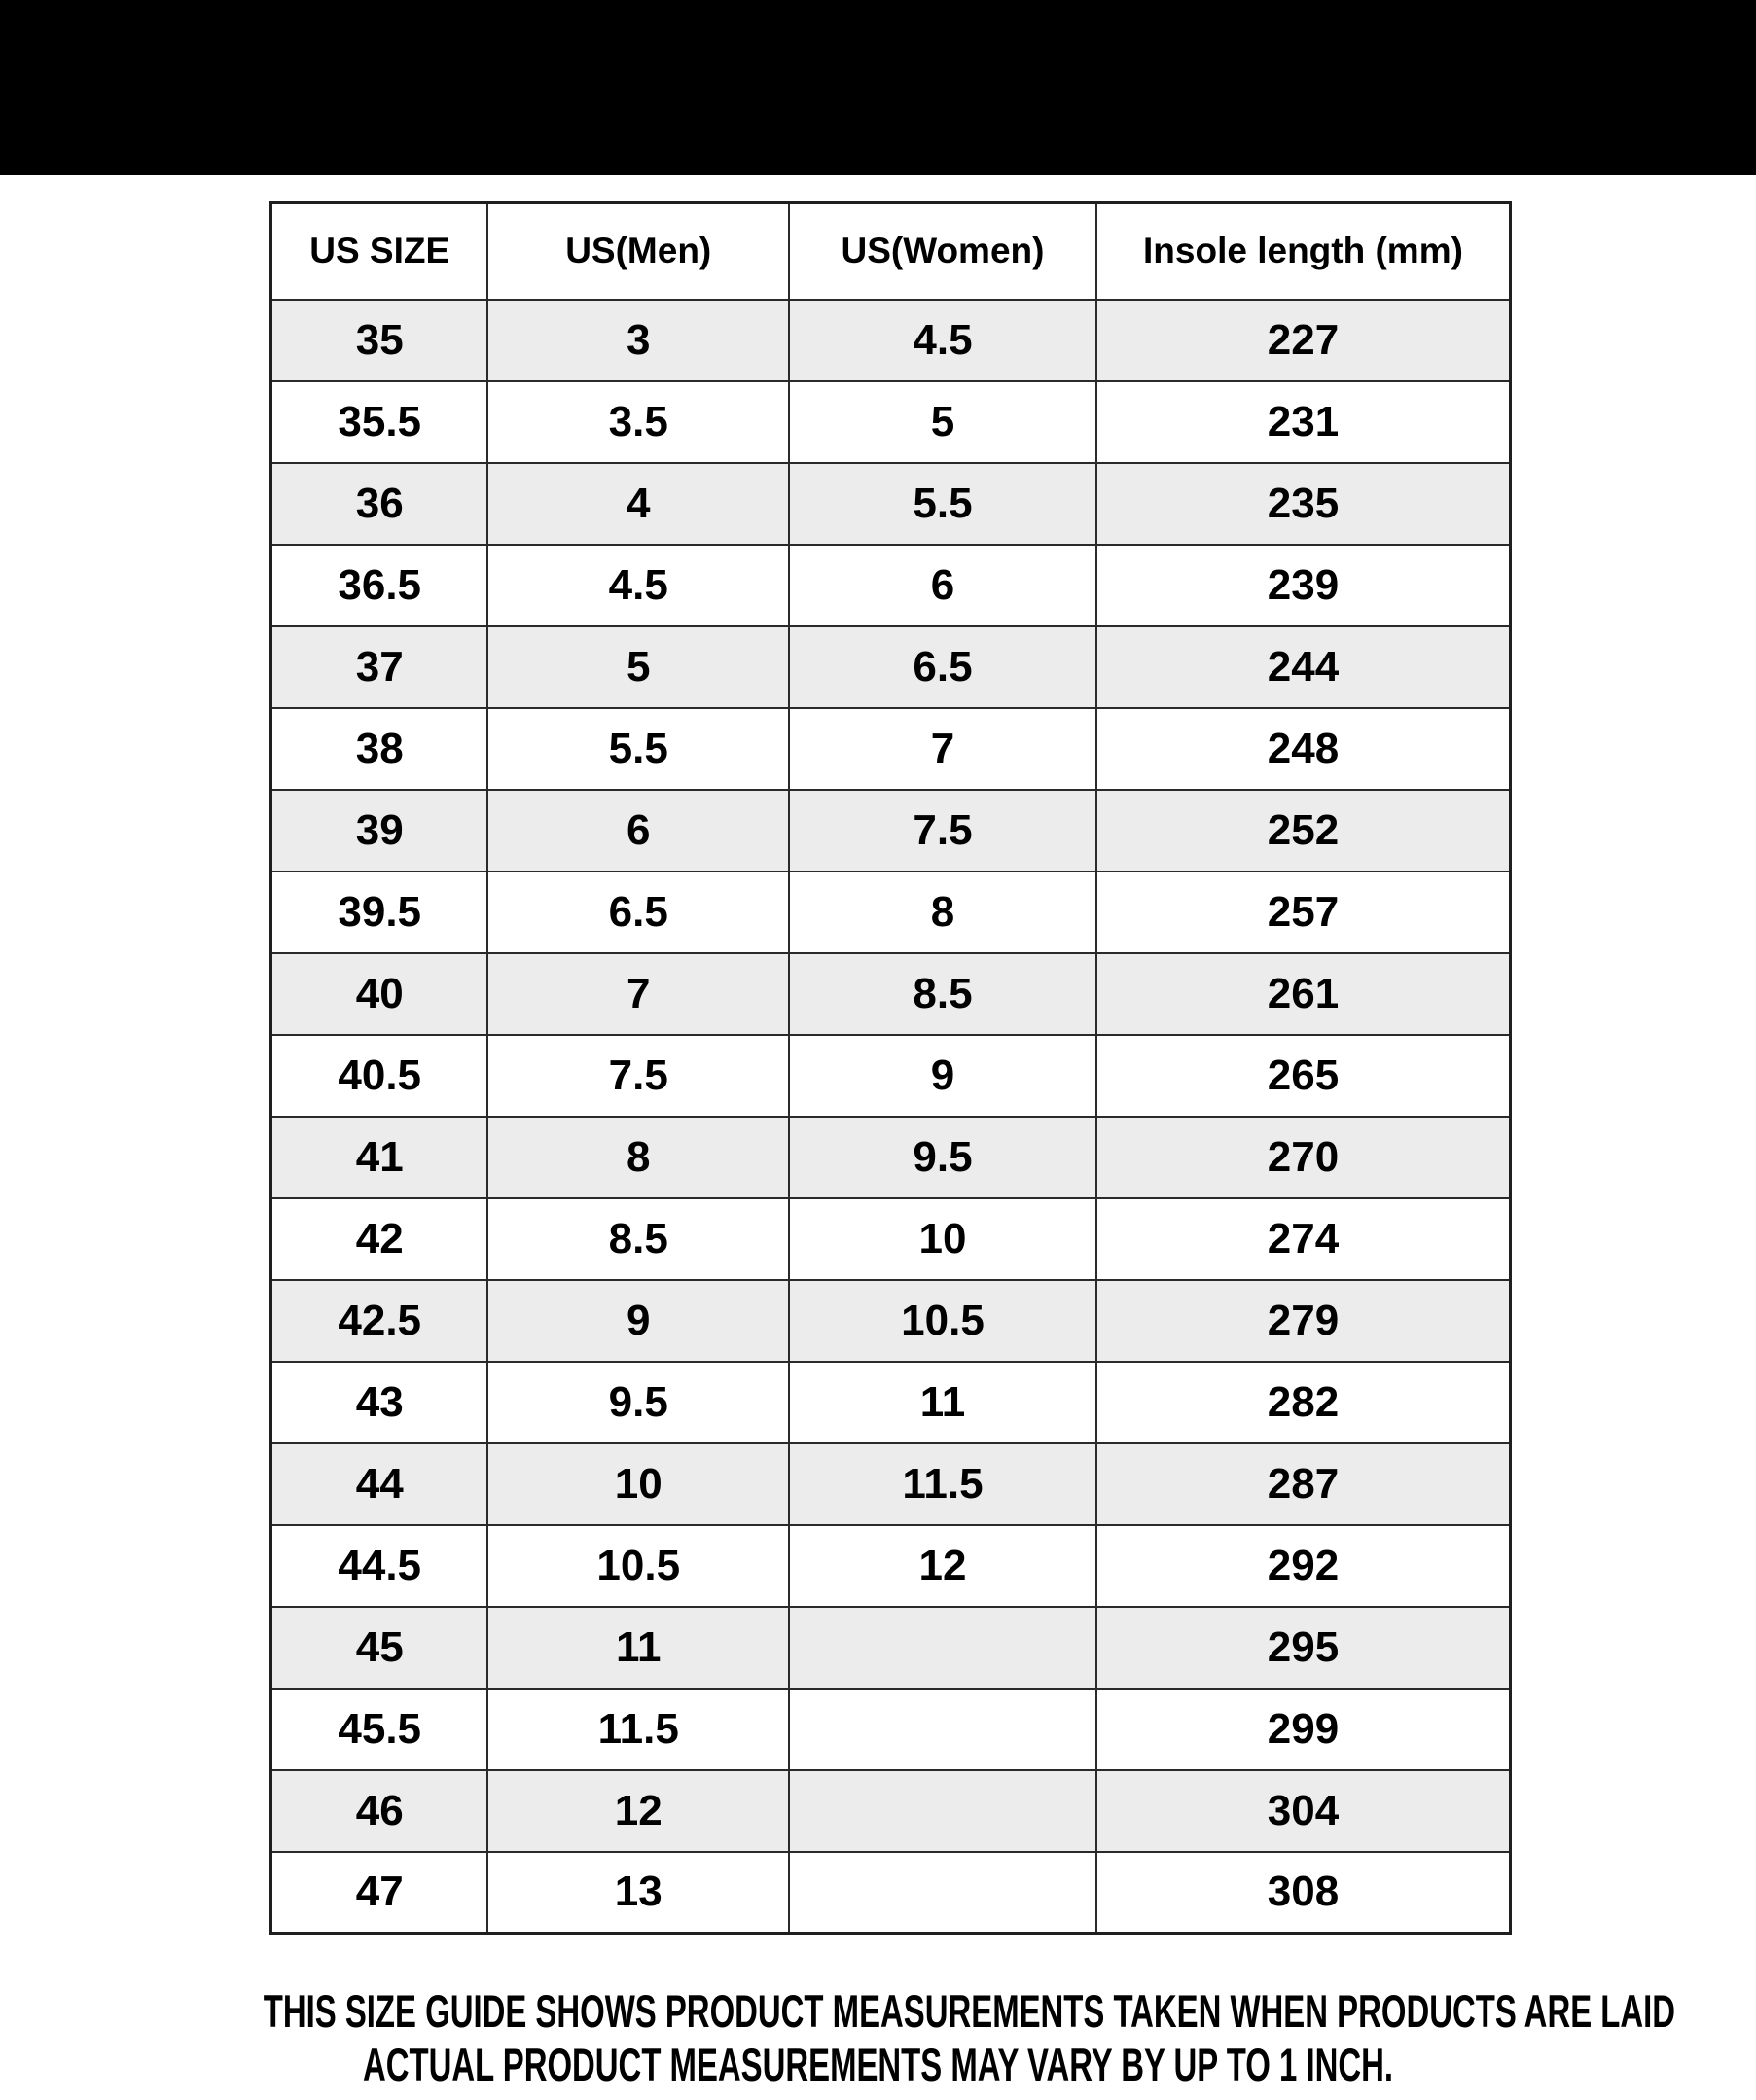 Image resolution: width=1756 pixels, height=2100 pixels. Describe the element at coordinates (379, 667) in the screenshot. I see `cell-us-size: 37` at that location.